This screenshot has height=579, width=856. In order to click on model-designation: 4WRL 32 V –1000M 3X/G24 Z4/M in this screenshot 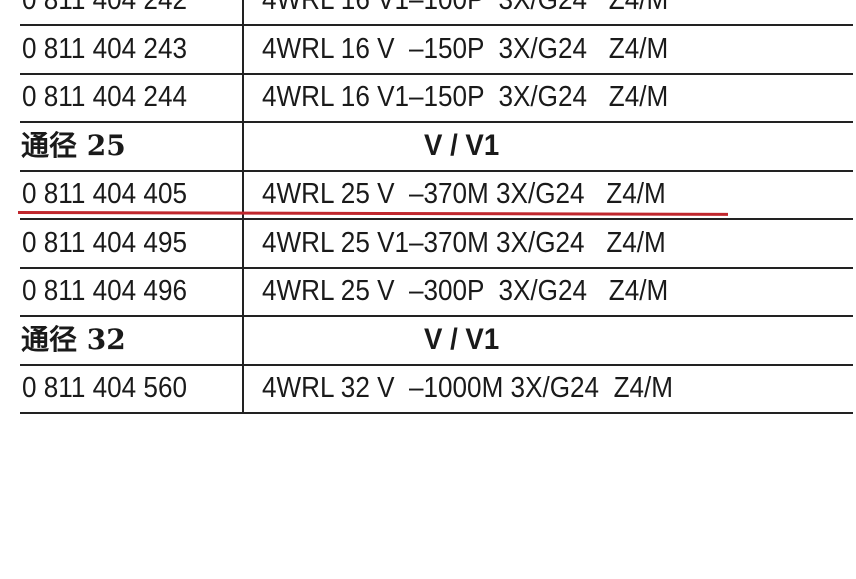, I will do `click(468, 388)`.